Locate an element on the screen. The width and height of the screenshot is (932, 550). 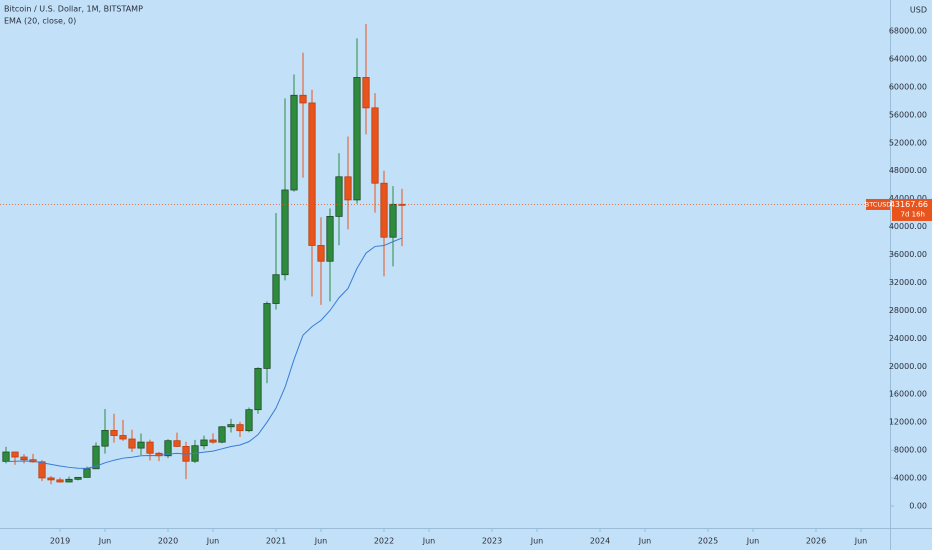
y-tick-label: 28000.00 is located at coordinates (908, 310).